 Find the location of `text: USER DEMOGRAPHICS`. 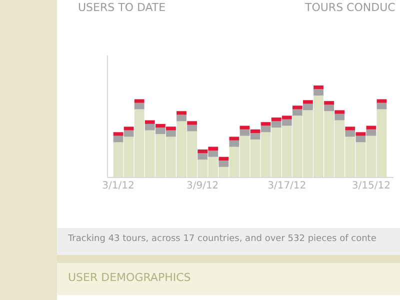

text: USER DEMOGRAPHICS is located at coordinates (129, 277).